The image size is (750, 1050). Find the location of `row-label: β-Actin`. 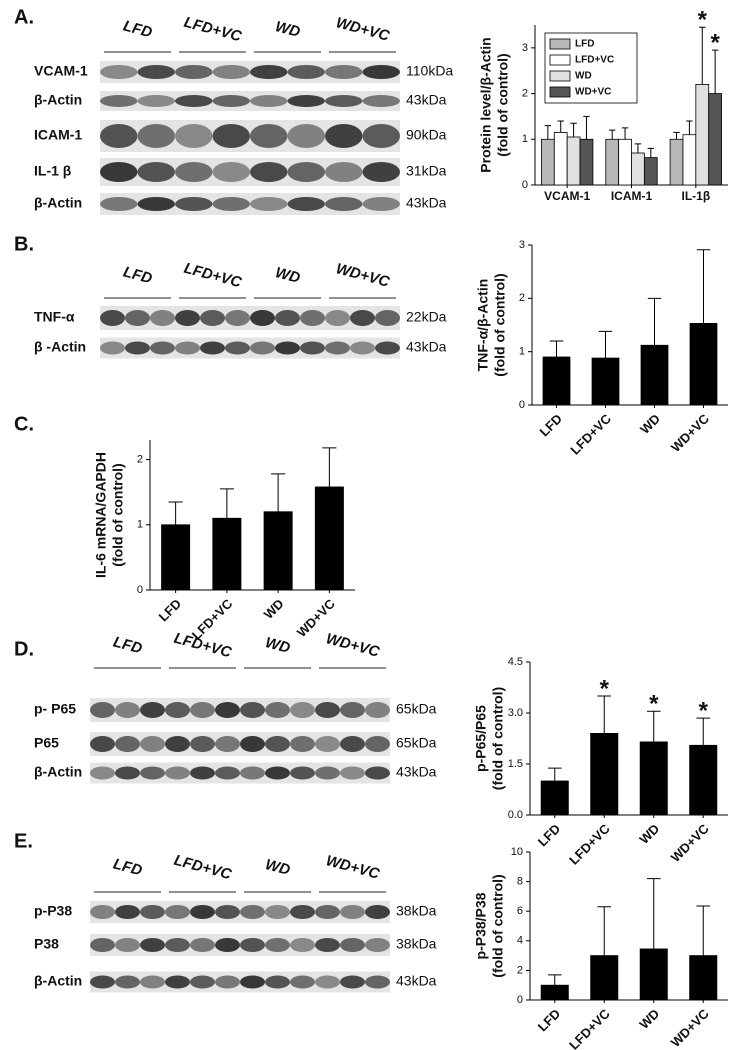

row-label: β-Actin is located at coordinates (58, 772).